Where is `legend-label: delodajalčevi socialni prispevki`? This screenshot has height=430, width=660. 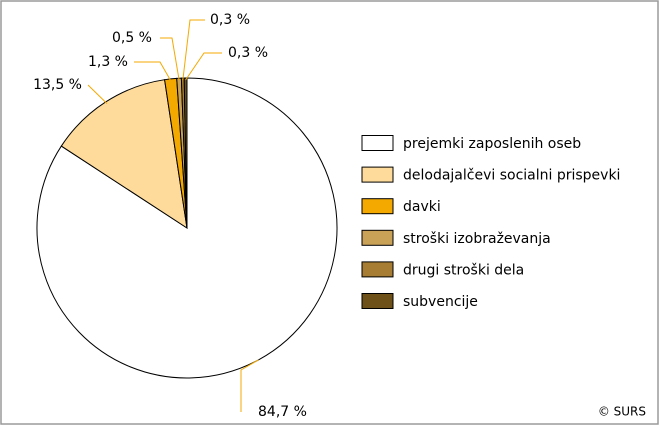
legend-label: delodajalčevi socialni prispevki is located at coordinates (511, 176).